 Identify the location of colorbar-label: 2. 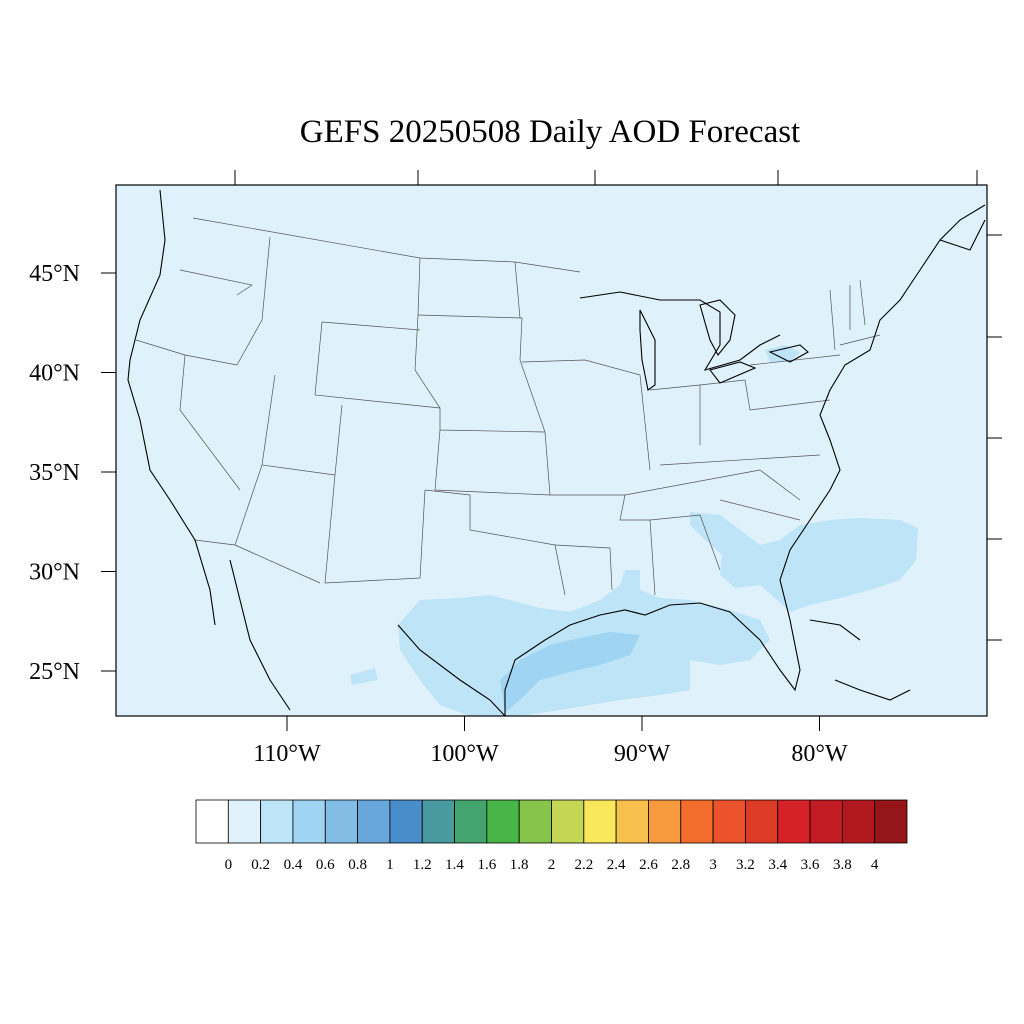
(552, 865).